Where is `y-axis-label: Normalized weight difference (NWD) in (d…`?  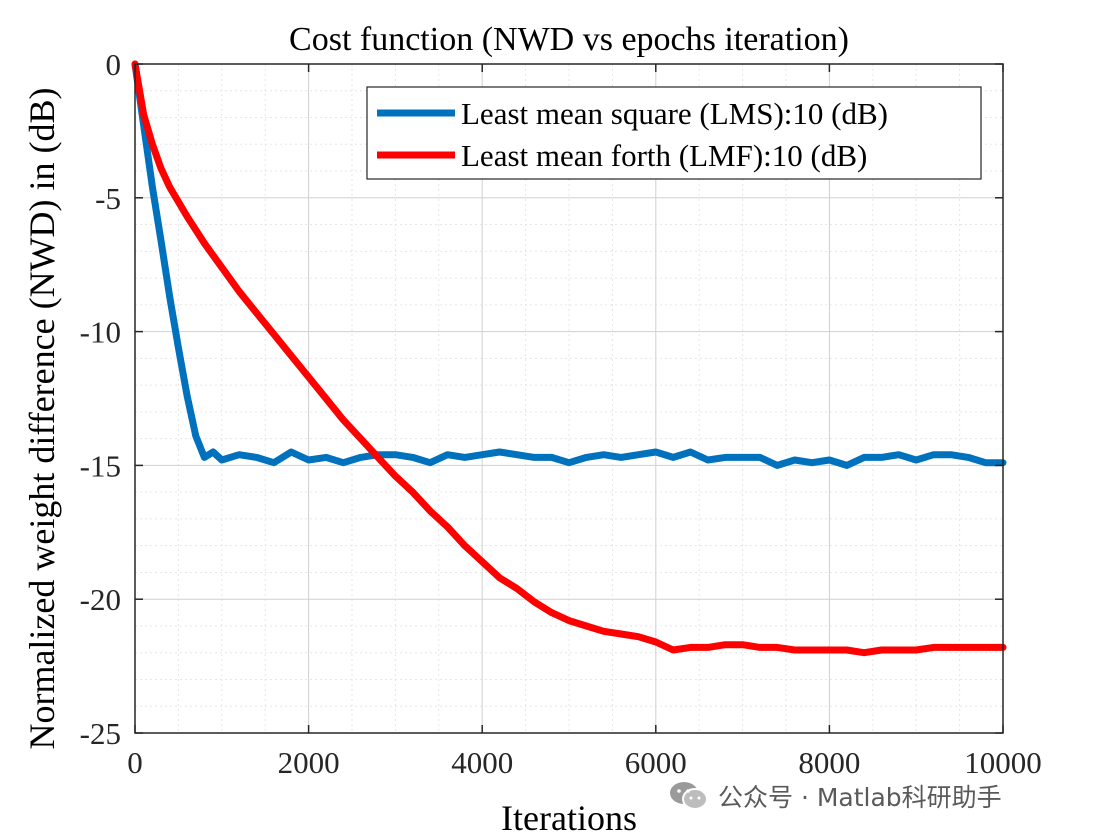 y-axis-label: Normalized weight difference (NWD) in (d… is located at coordinates (42, 418).